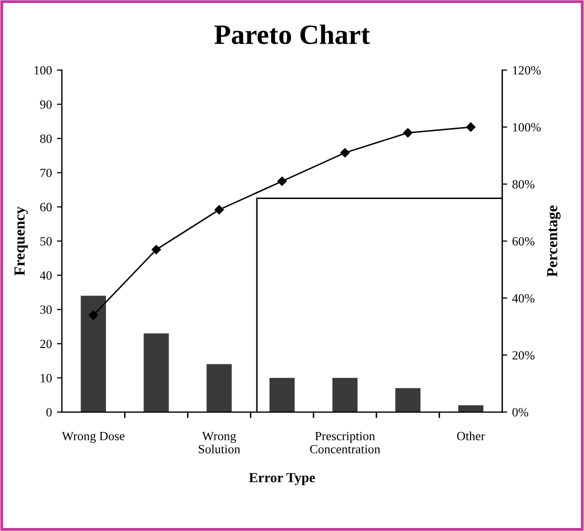 The height and width of the screenshot is (531, 584). I want to click on y-tick-label: 20, so click(46, 344).